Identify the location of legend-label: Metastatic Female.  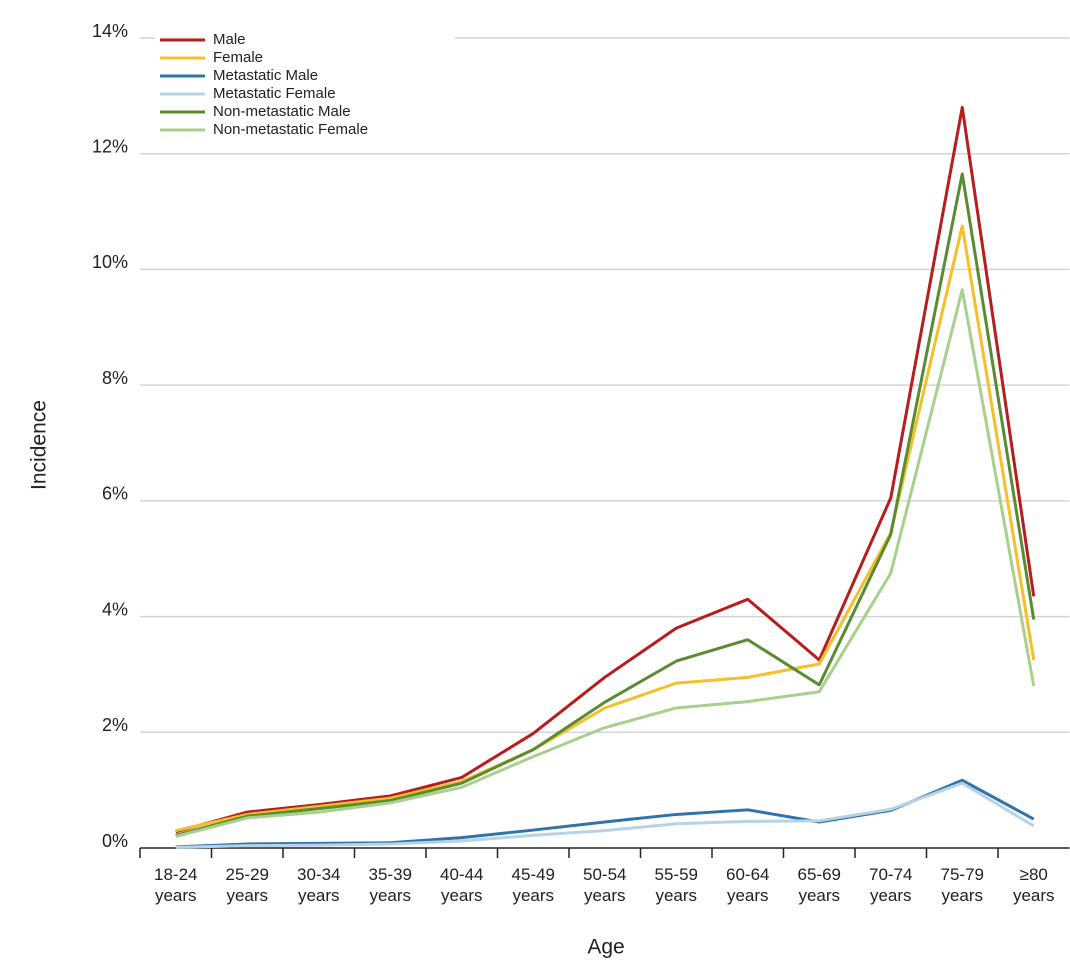
(274, 93).